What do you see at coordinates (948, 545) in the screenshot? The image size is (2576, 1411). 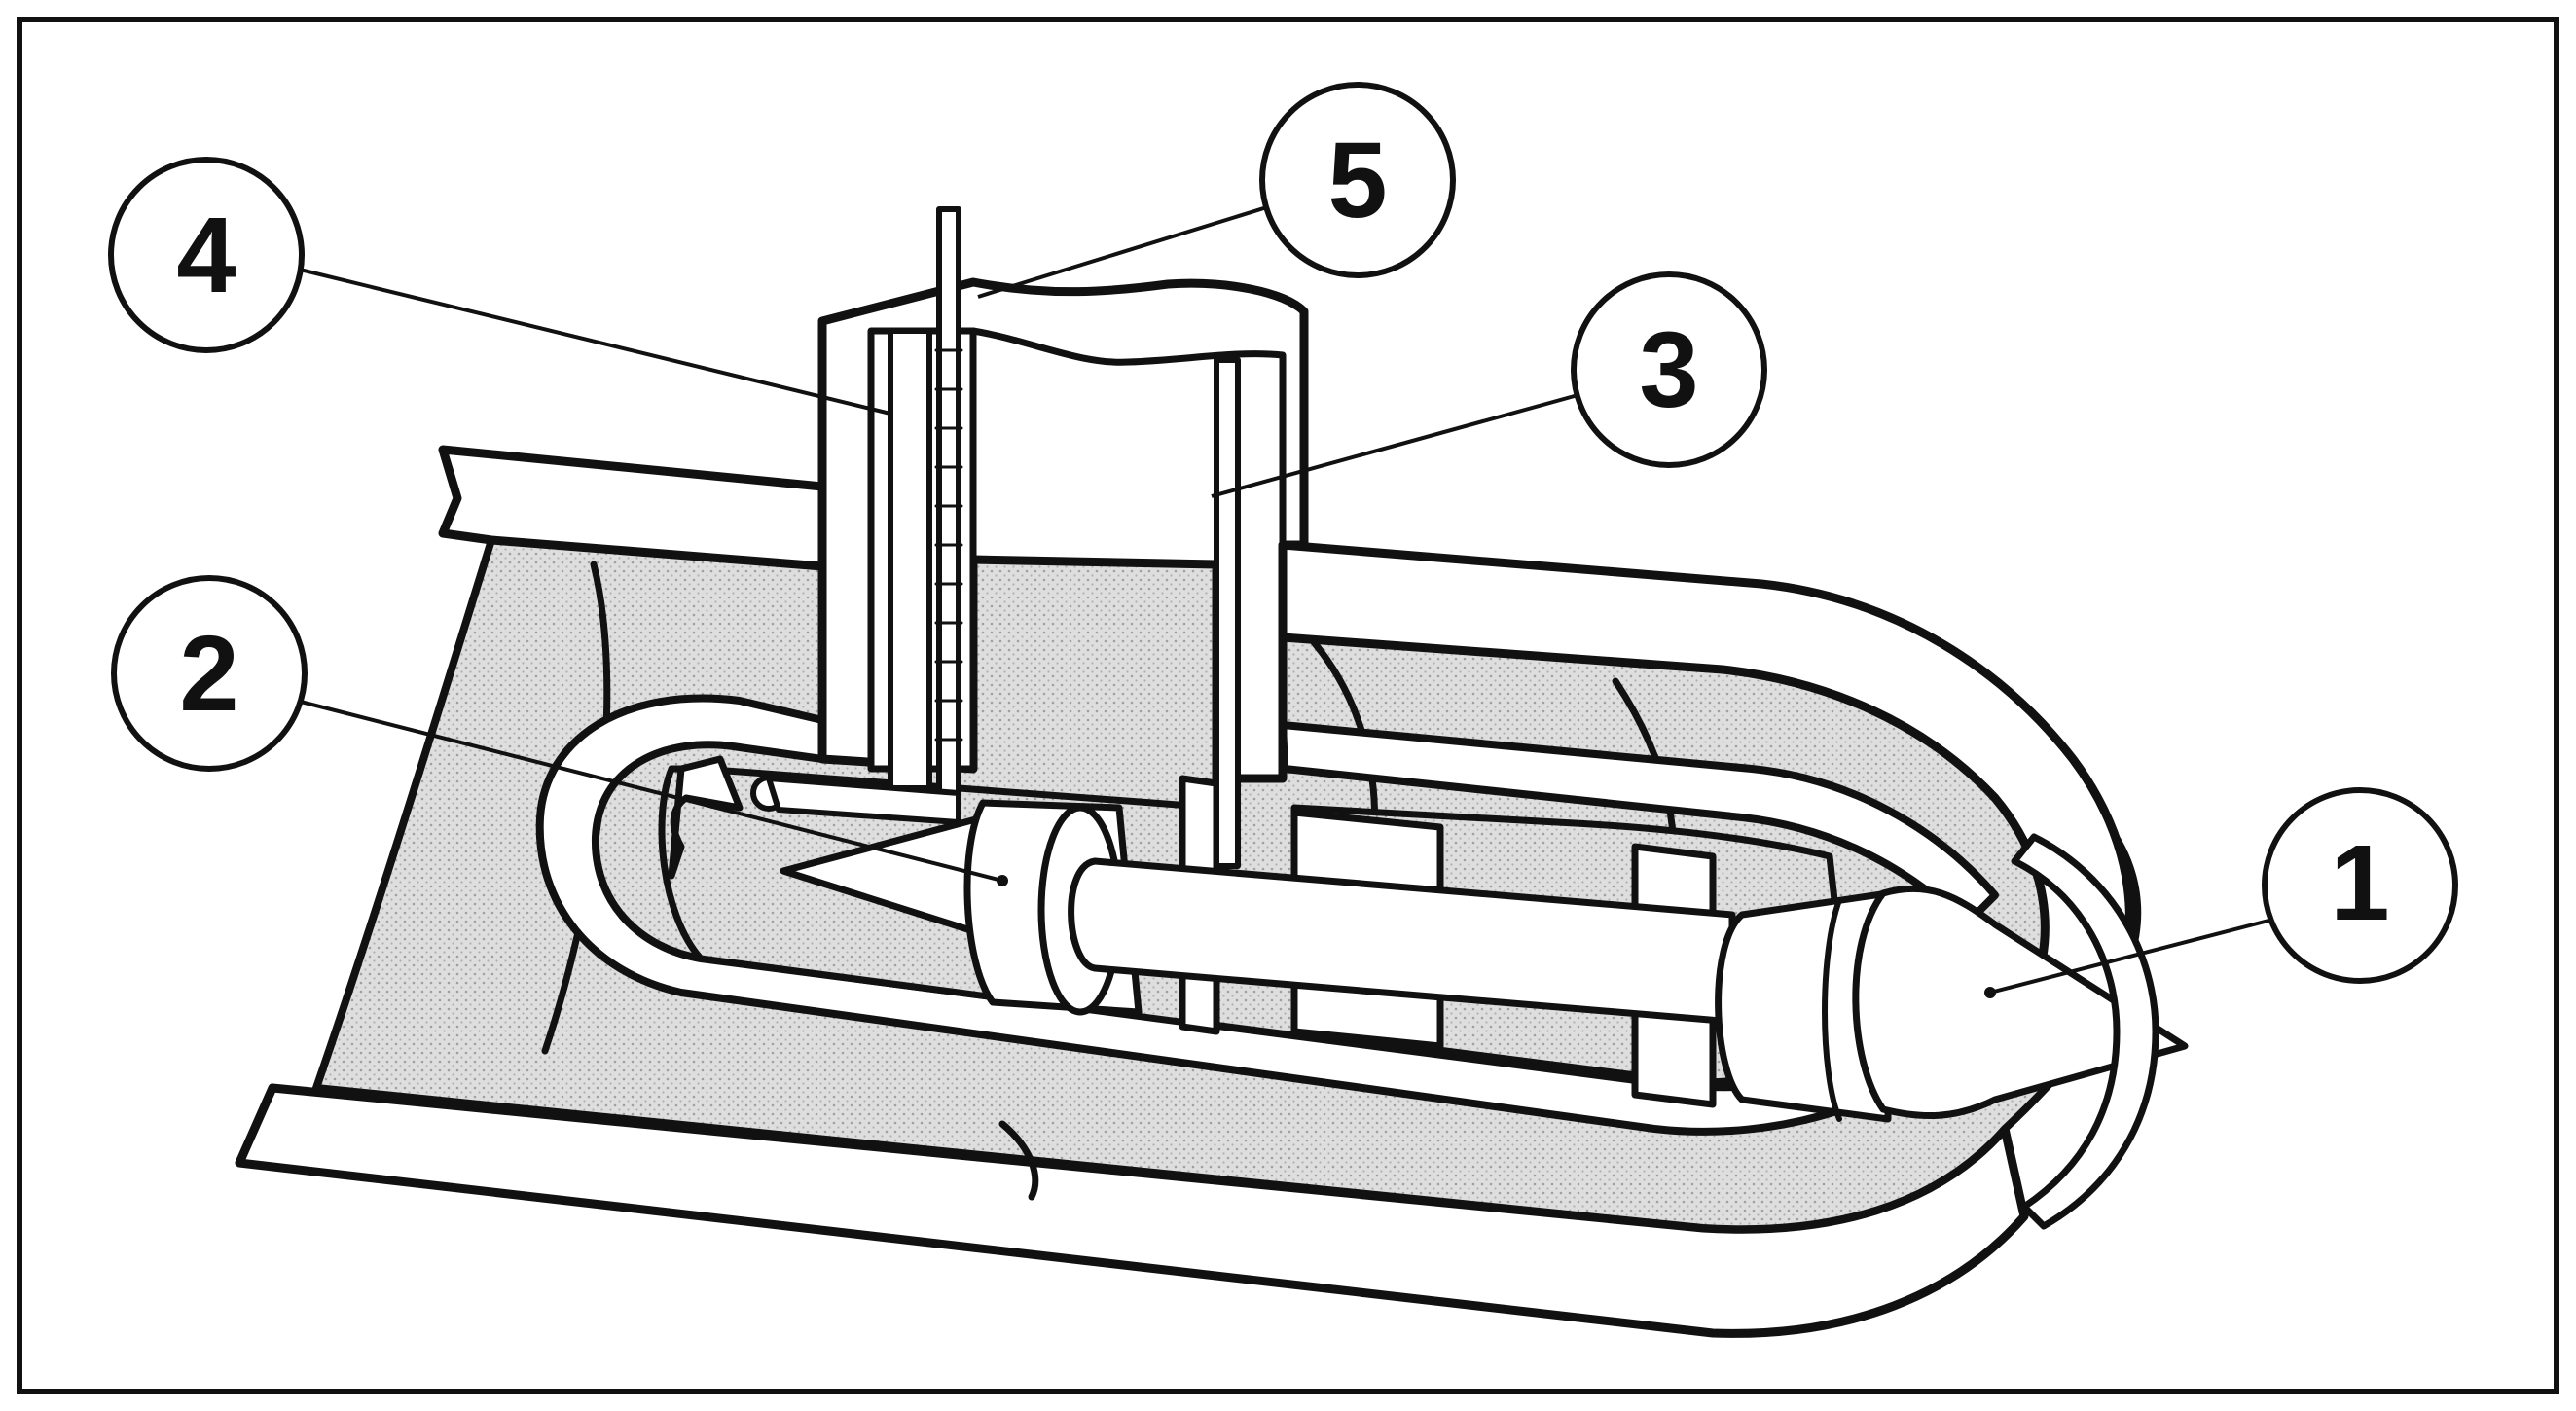 I see `needle-stem-thread` at bounding box center [948, 545].